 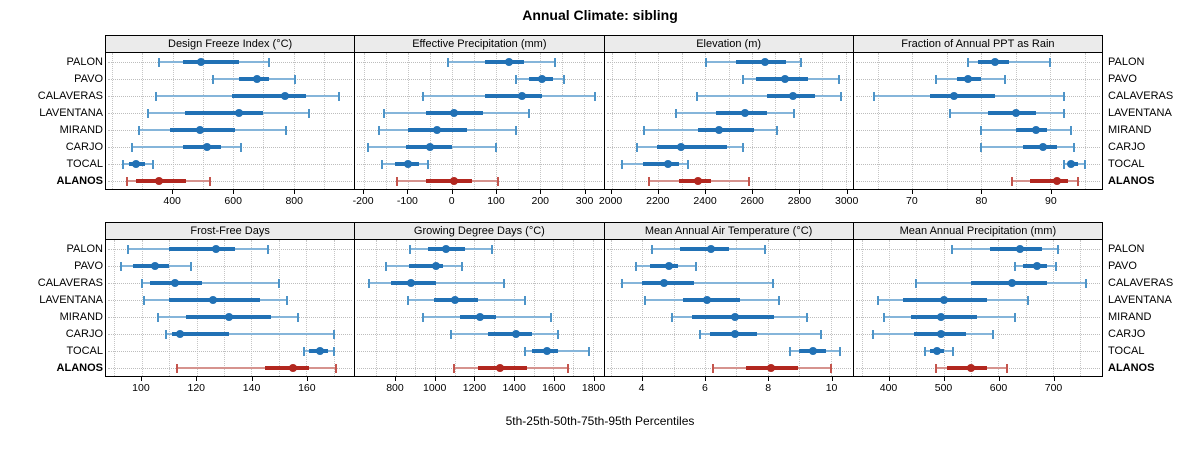 I want to click on tick-label: 90, so click(x=1051, y=201).